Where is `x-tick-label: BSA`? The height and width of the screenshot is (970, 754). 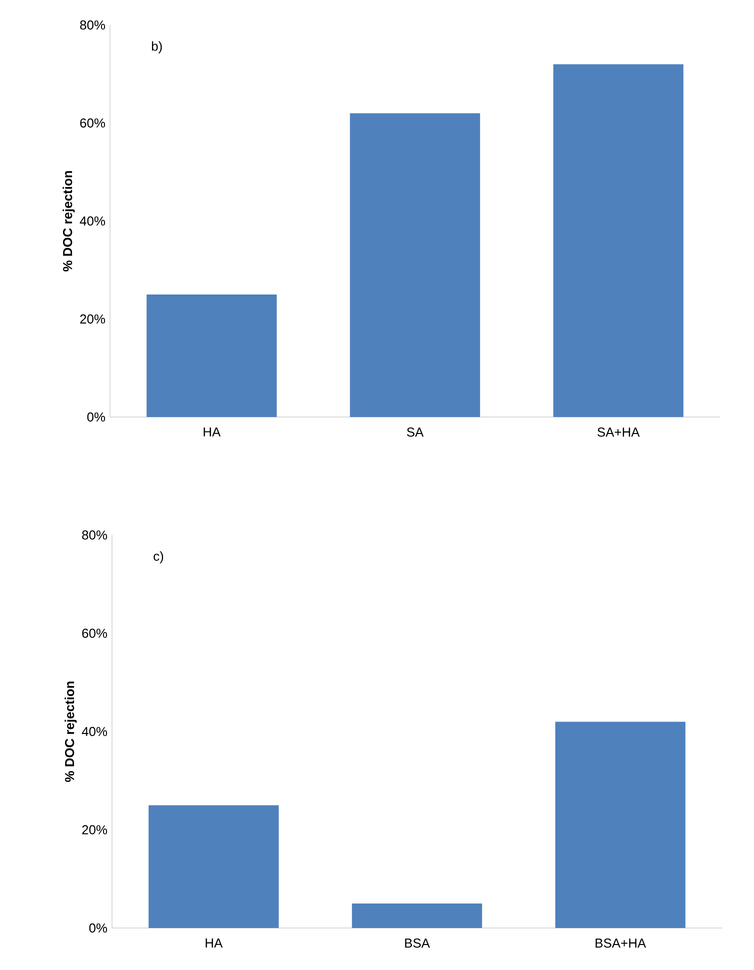 x-tick-label: BSA is located at coordinates (417, 943).